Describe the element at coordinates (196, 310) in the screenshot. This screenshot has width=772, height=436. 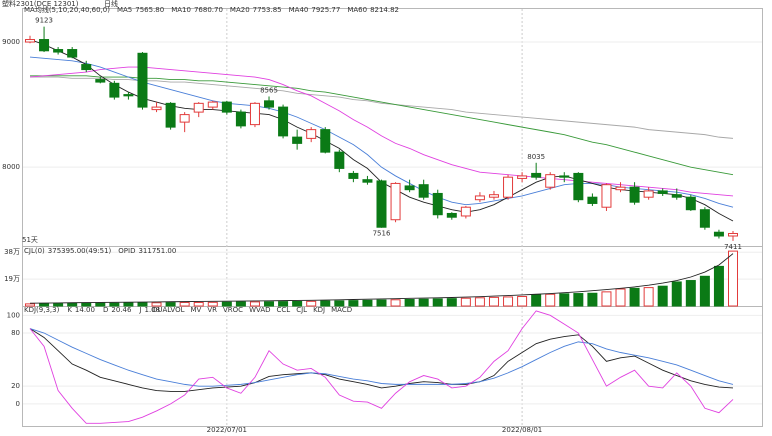
I see `indicator-tab: MV` at that location.